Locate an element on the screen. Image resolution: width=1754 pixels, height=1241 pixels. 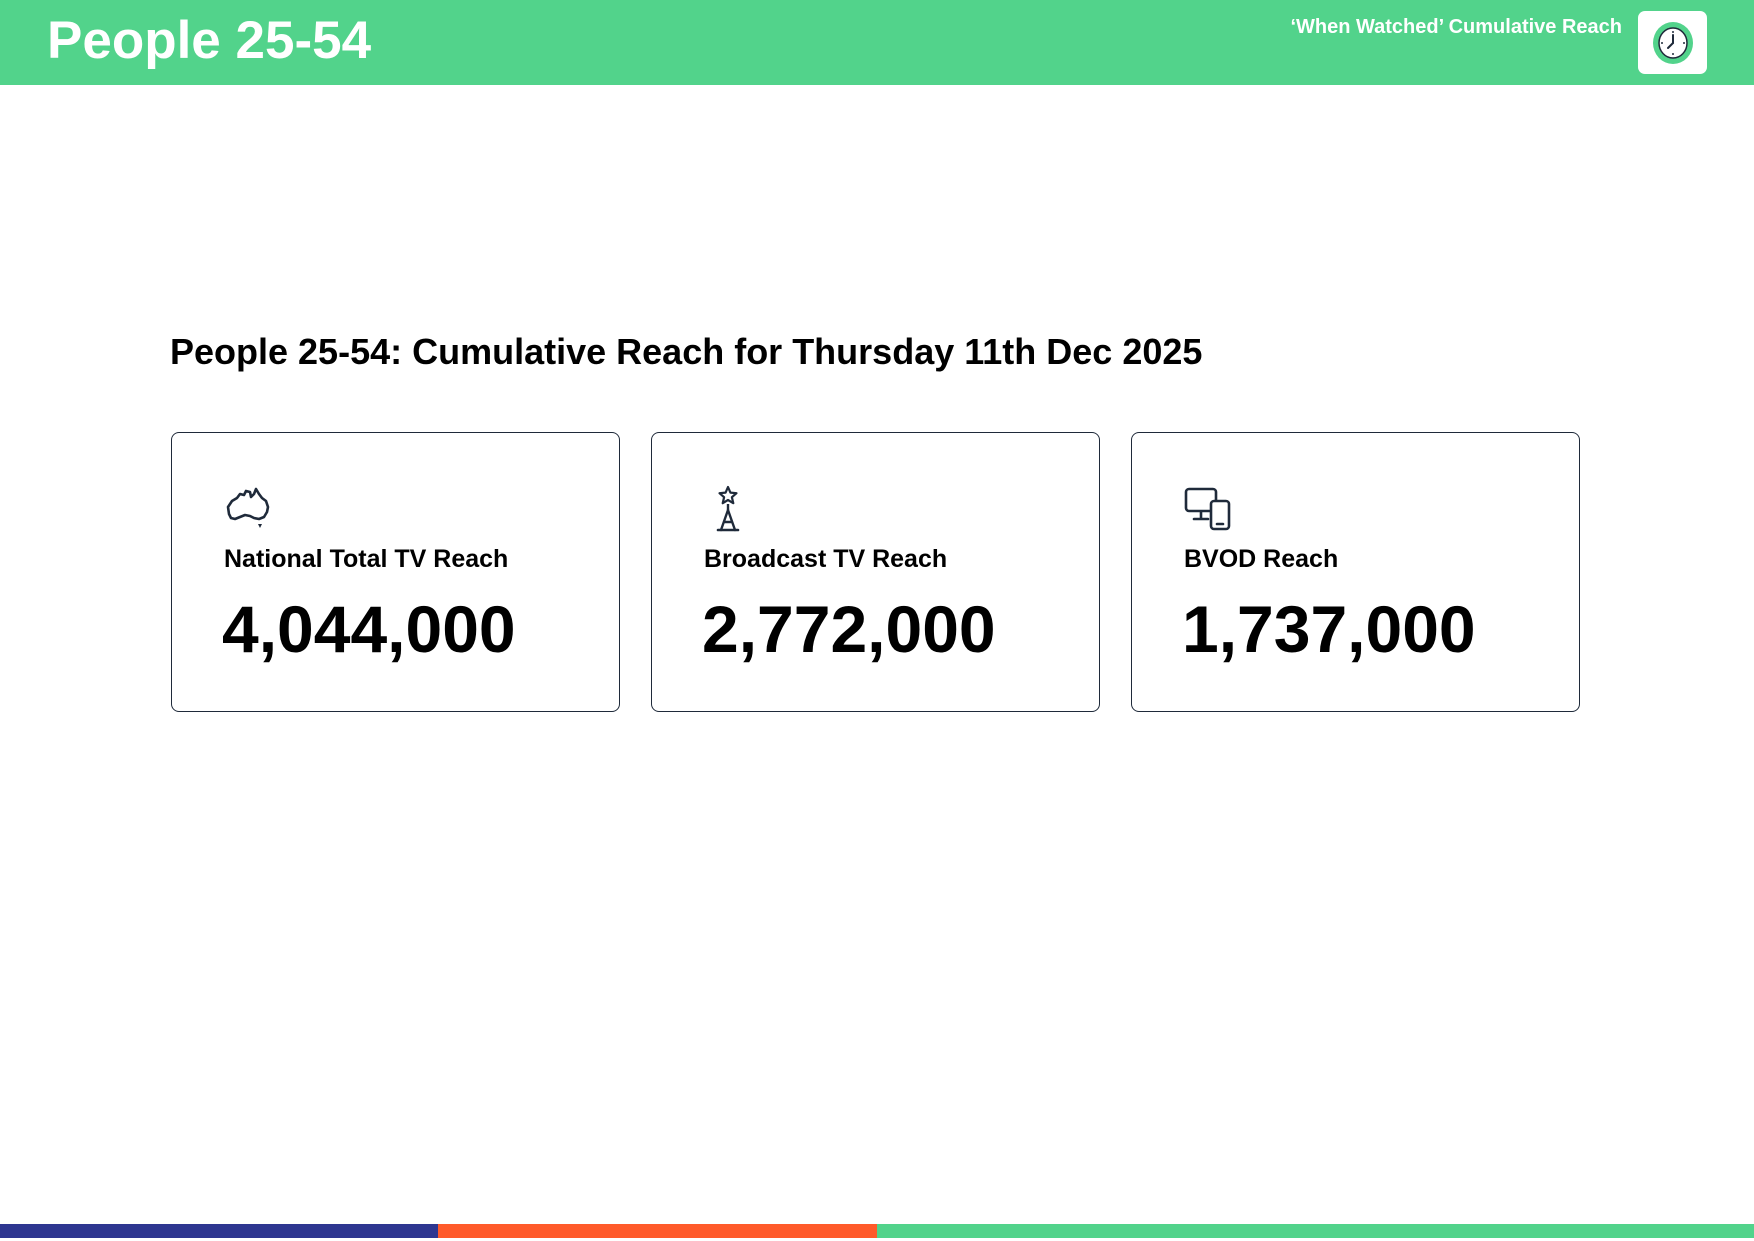
card-label: National Total TV Reach is located at coordinates (366, 559).